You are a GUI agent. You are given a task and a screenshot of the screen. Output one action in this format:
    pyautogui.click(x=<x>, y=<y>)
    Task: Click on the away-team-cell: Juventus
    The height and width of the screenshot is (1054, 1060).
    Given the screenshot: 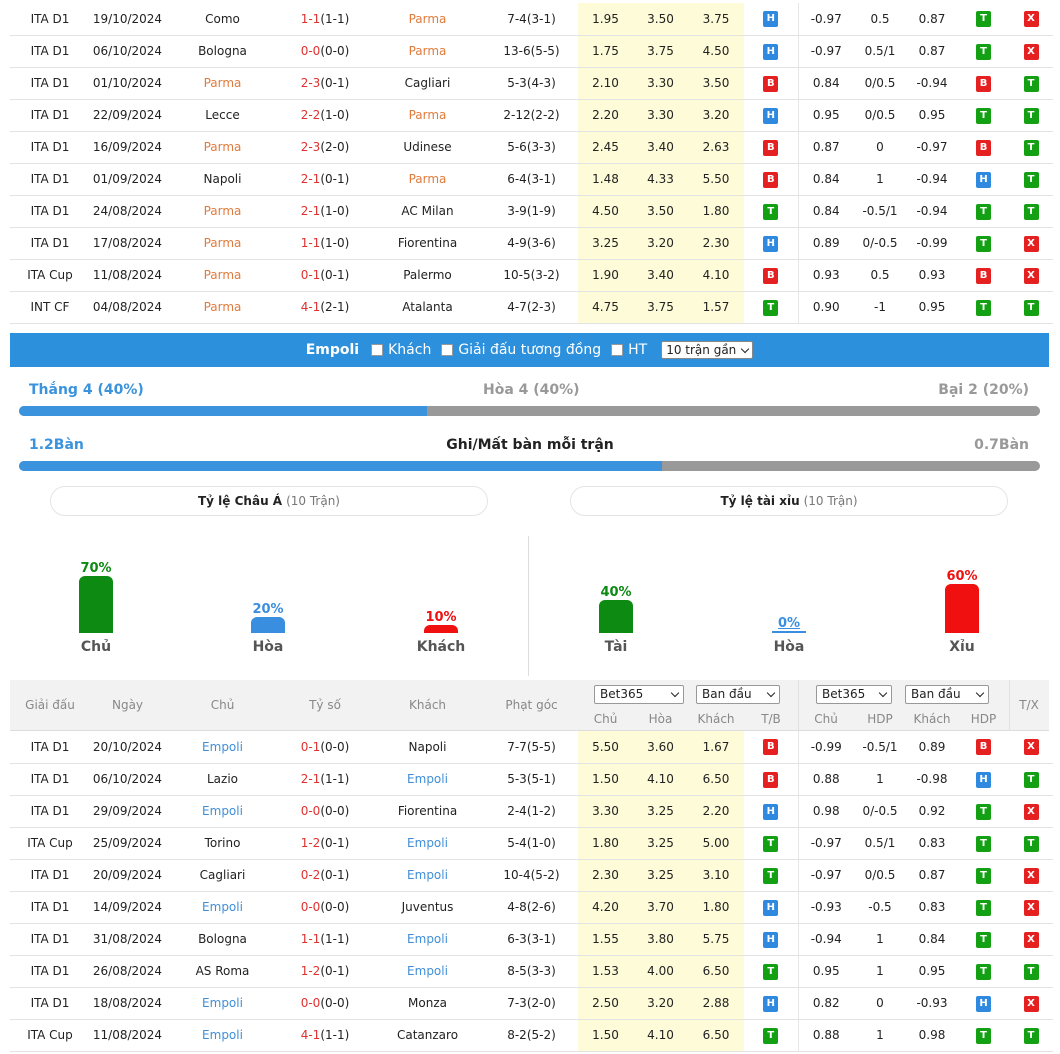 What is the action you would take?
    pyautogui.click(x=427, y=907)
    